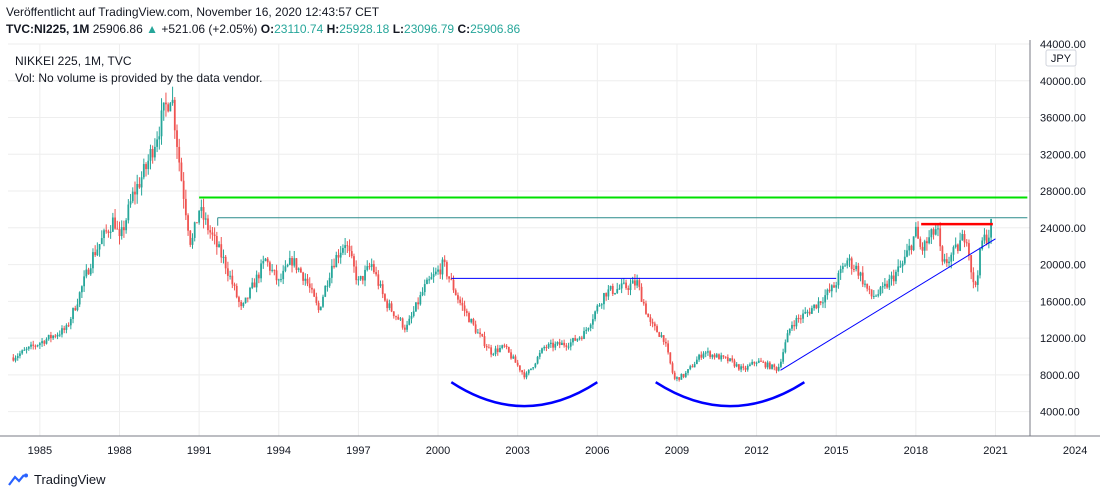 The height and width of the screenshot is (498, 1100). Describe the element at coordinates (1061, 58) in the screenshot. I see `currency-badge: JPY` at that location.